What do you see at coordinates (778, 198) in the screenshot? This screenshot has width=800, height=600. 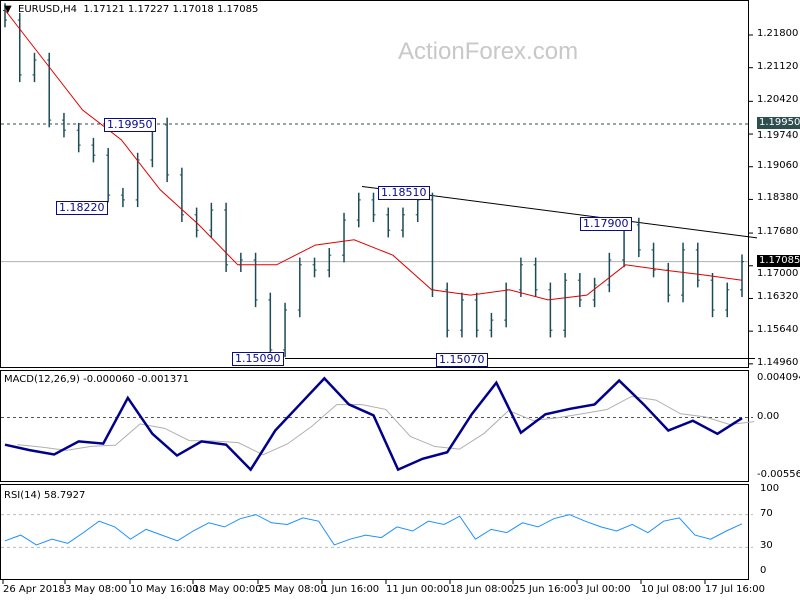 I see `y-tick-label: 1.18380` at bounding box center [778, 198].